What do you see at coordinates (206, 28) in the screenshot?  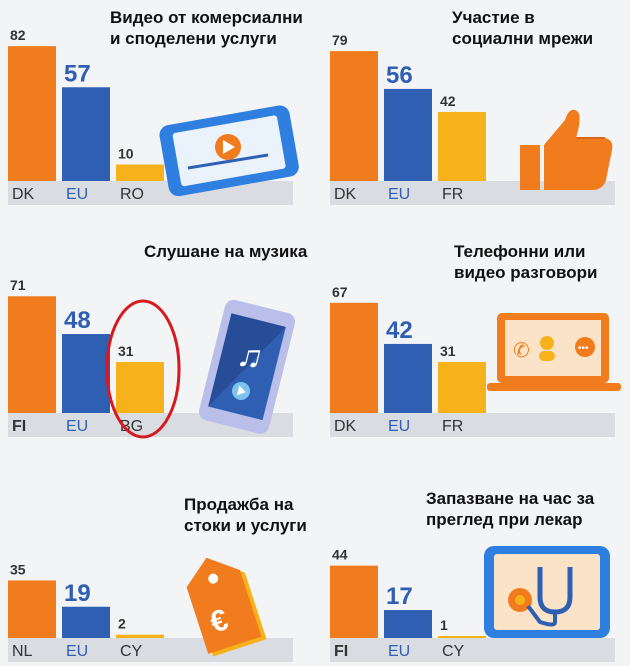 I see `chart-1-title: Видео от комерсиални и споделени услуги` at bounding box center [206, 28].